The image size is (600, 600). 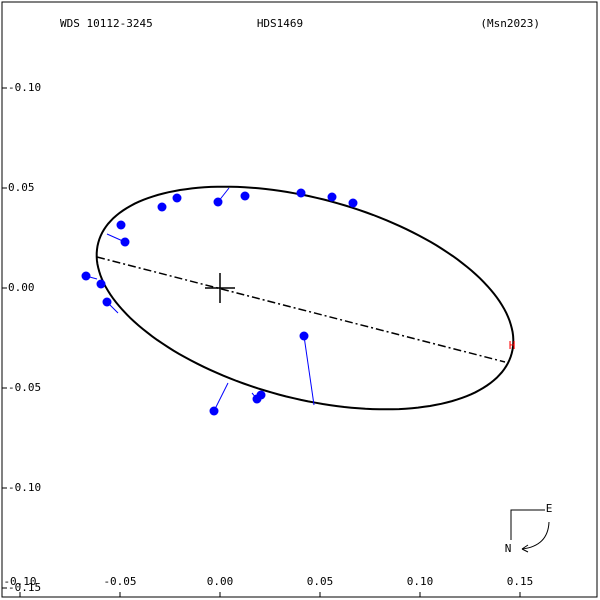 I want to click on y-tick-label: -0.05, so click(x=24, y=387).